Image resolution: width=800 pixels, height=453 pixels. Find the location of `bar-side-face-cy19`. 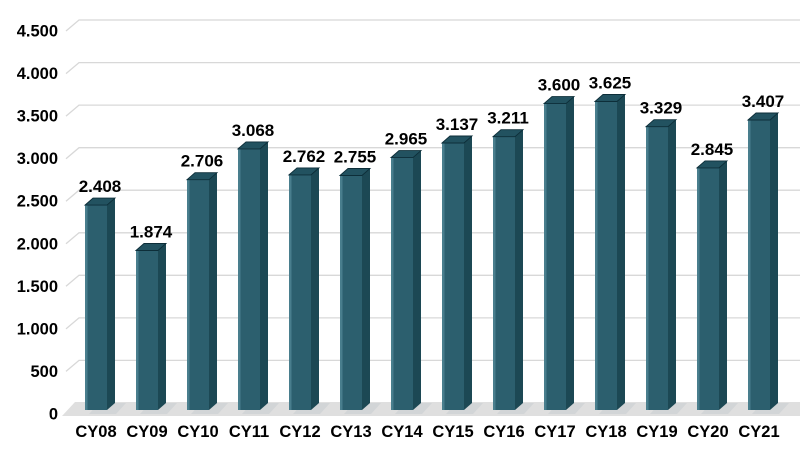

bar-side-face-cy19 is located at coordinates (672, 264).